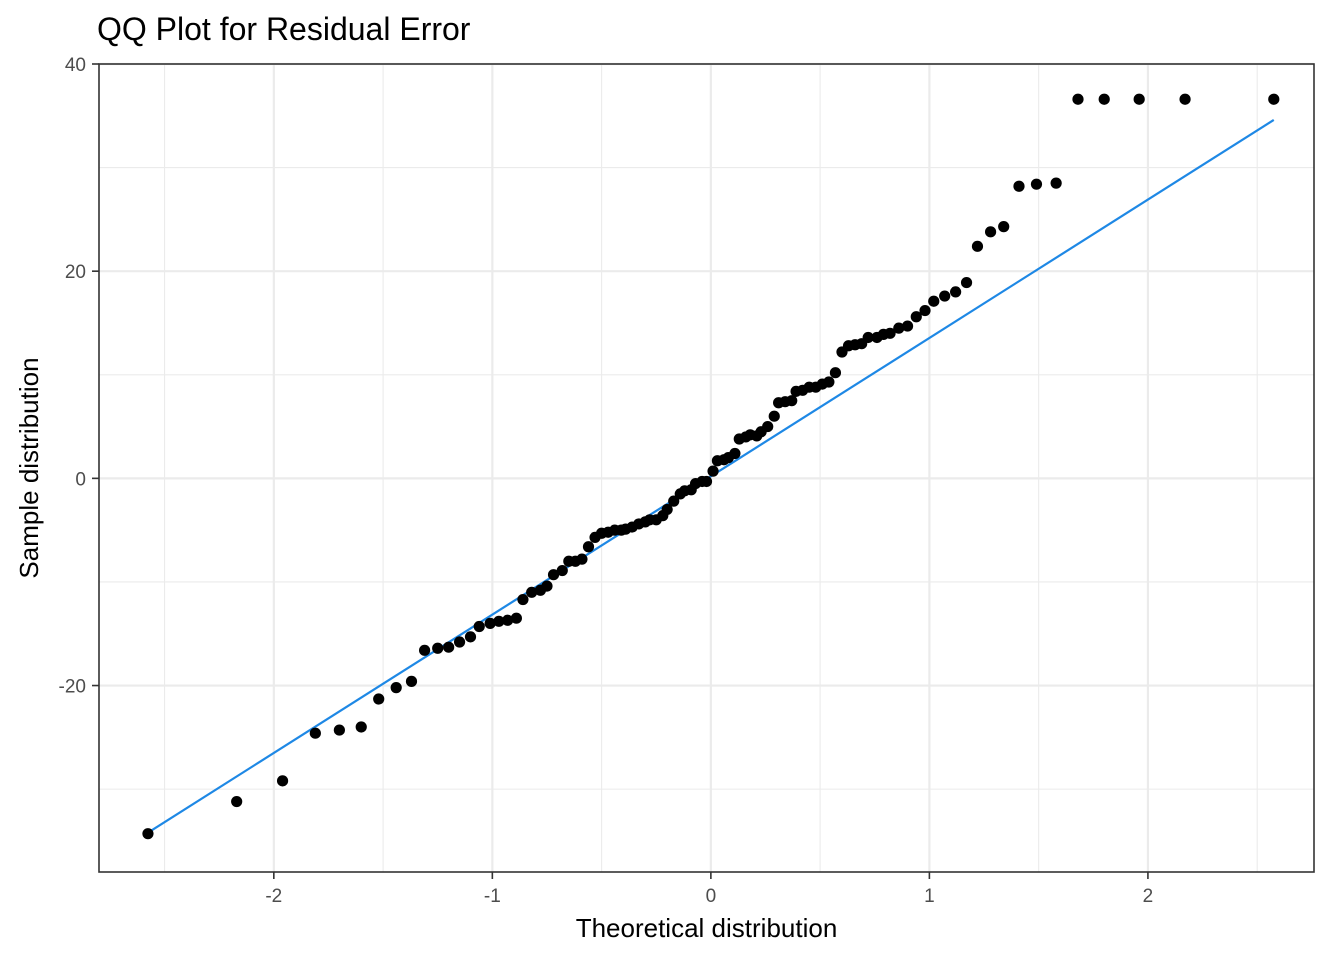  What do you see at coordinates (80, 479) in the screenshot?
I see `y-tick-label: 0` at bounding box center [80, 479].